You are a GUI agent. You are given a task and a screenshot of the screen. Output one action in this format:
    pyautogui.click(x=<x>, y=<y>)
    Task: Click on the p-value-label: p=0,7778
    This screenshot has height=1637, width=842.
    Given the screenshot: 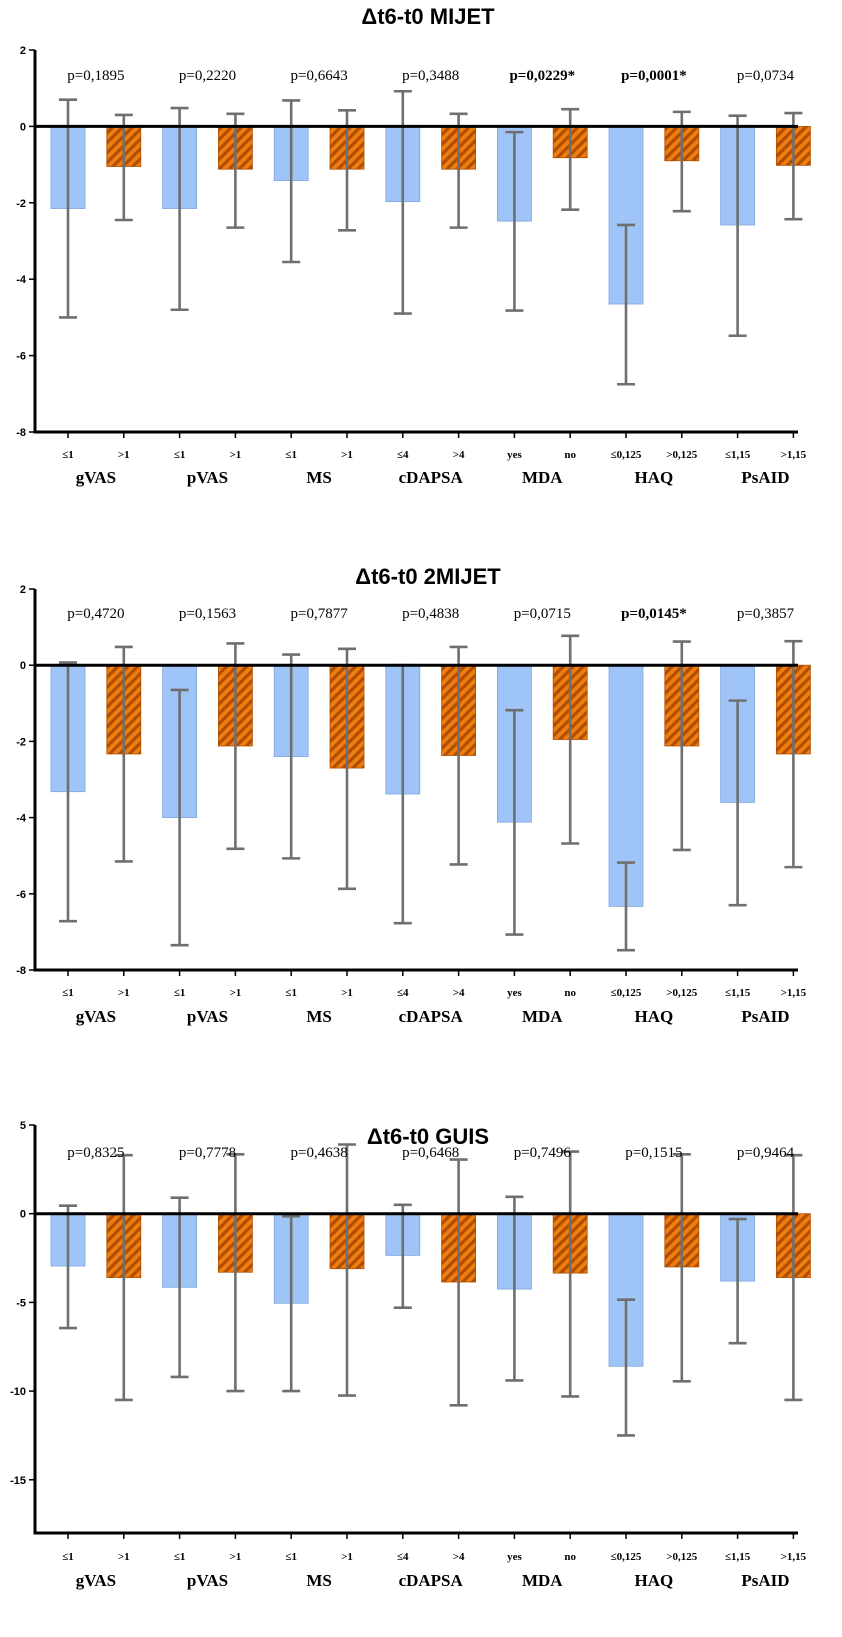 What is the action you would take?
    pyautogui.click(x=207, y=1153)
    